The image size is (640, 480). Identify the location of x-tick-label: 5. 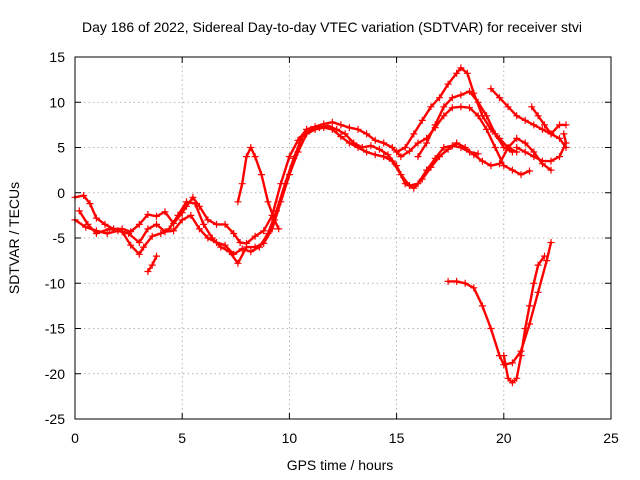
(182, 438).